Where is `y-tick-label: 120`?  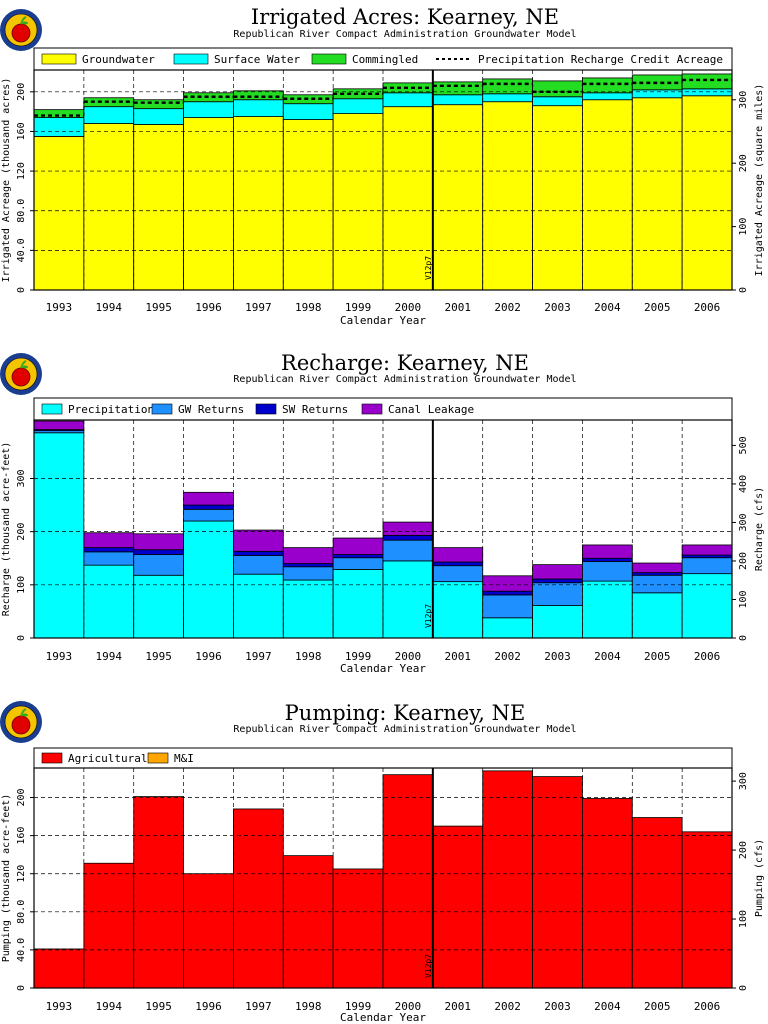 y-tick-label: 120 is located at coordinates (21, 874).